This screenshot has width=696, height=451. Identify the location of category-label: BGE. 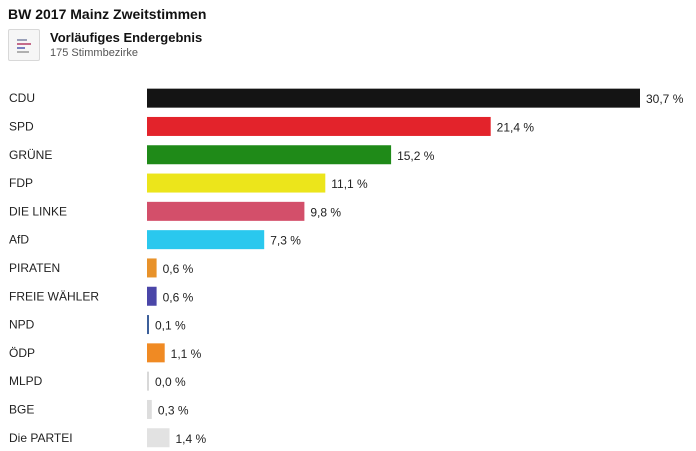
(21, 409).